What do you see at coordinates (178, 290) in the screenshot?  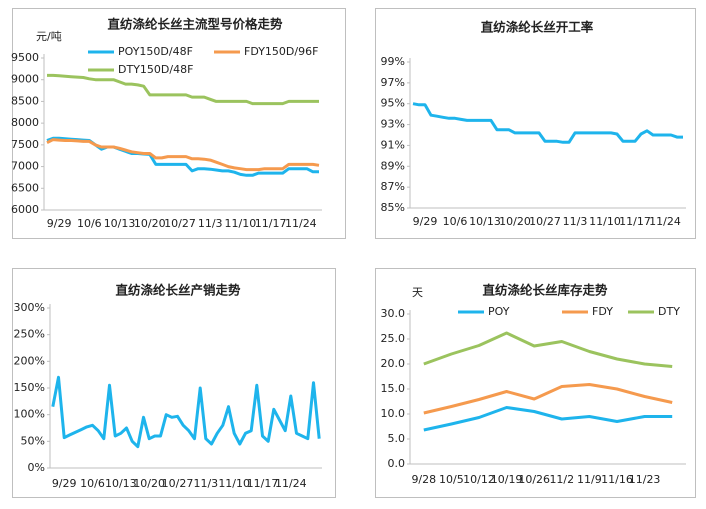 I see `chart-title: 直纺涤纶长丝产销走势` at bounding box center [178, 290].